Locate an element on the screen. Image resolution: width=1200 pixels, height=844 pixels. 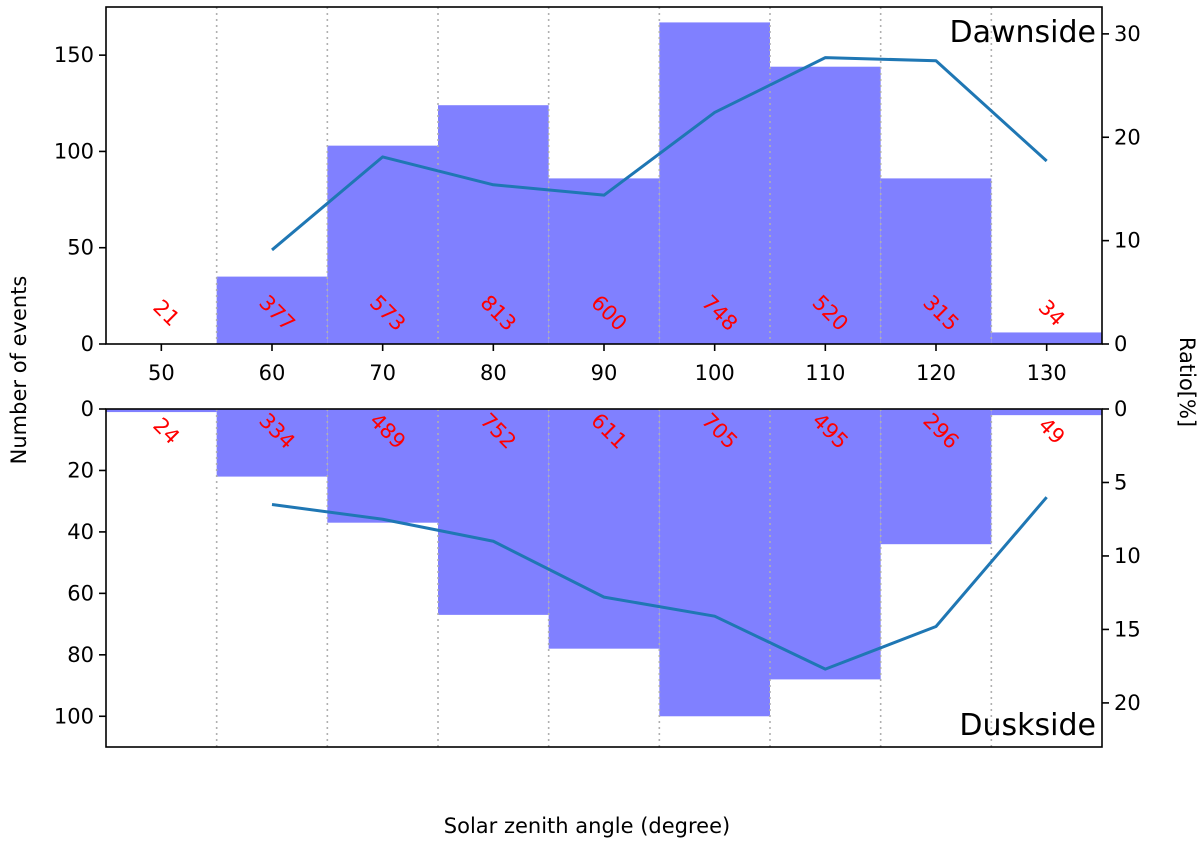
y-tick-label: 20 is located at coordinates (80, 470).